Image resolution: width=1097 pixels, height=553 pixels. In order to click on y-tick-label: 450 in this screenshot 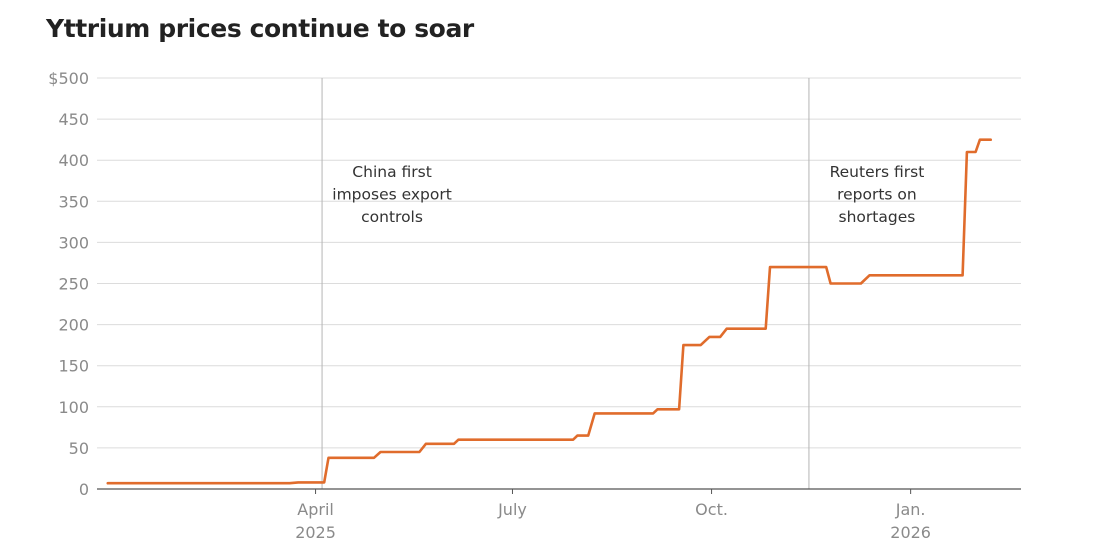, I will do `click(73, 119)`.